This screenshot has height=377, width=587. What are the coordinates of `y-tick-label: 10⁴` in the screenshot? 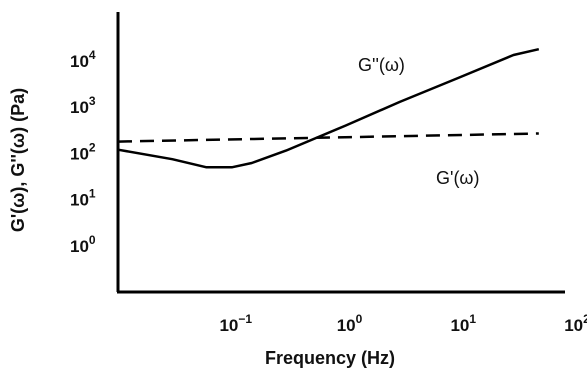 It's located at (83, 59).